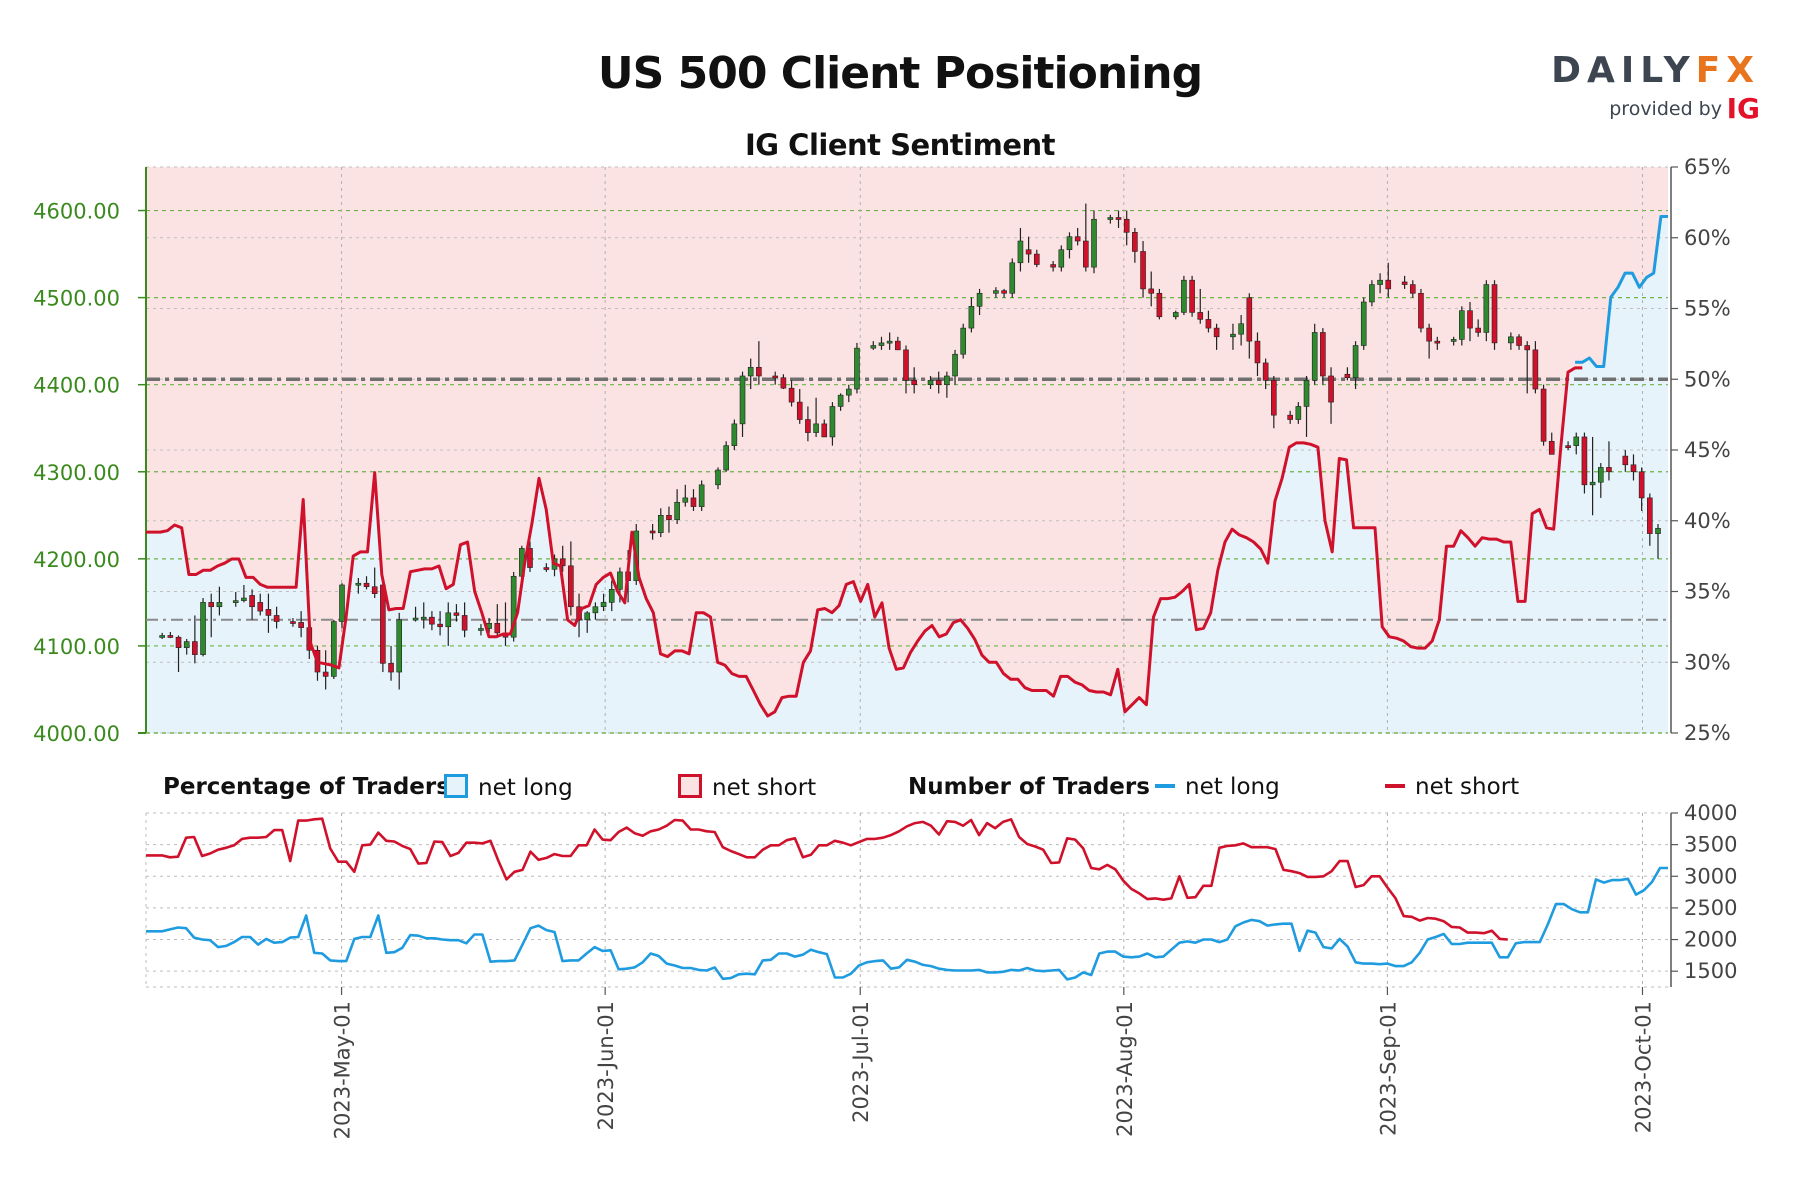 This screenshot has height=1200, width=1800. I want to click on traders-tick-label: 2000, so click(1710, 940).